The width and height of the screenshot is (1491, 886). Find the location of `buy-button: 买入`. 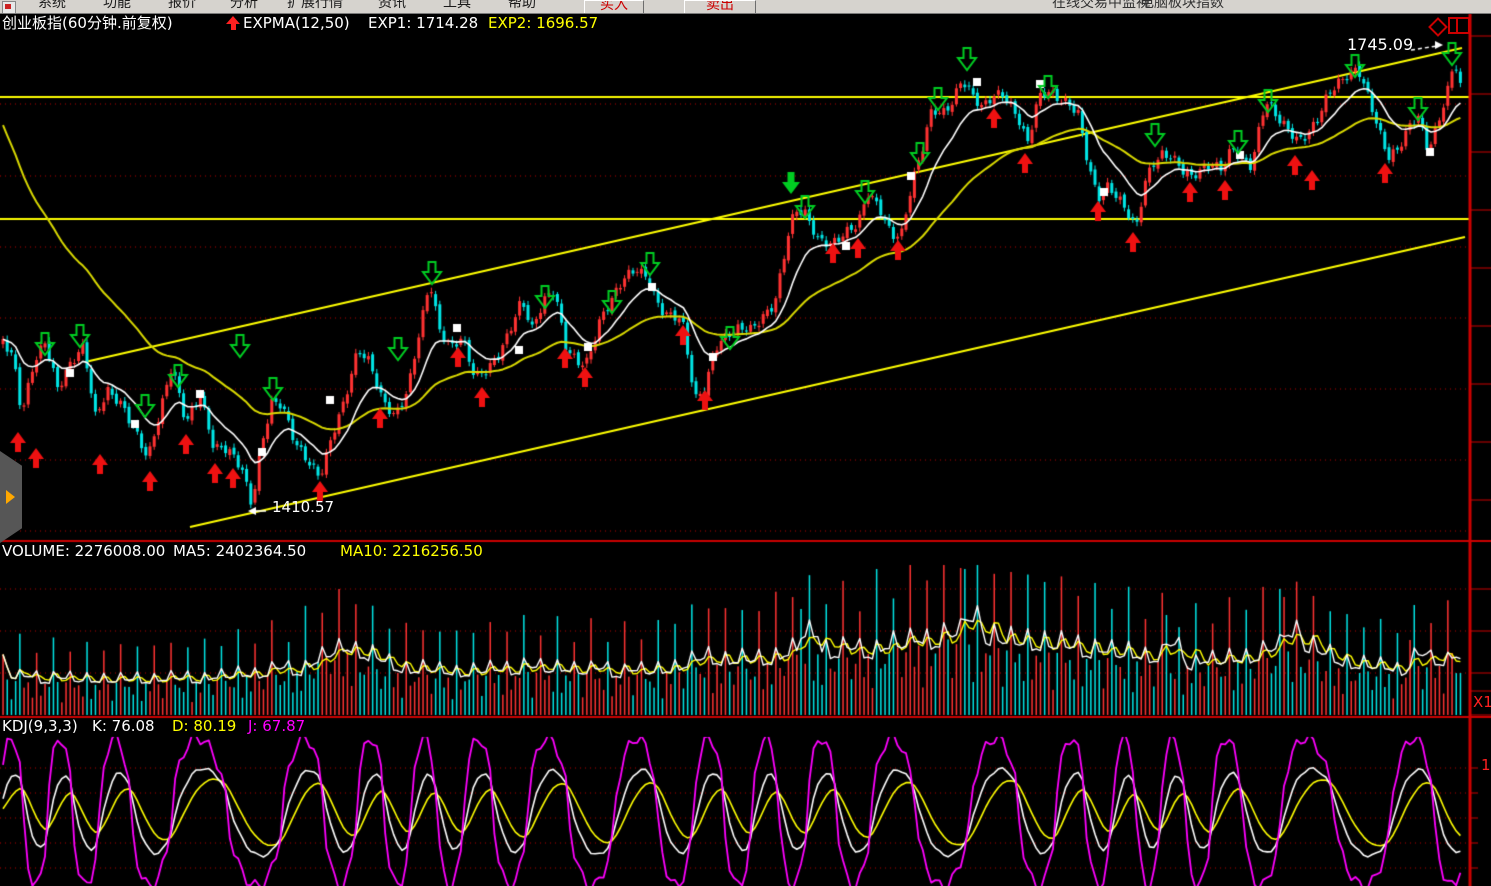

buy-button: 买入 is located at coordinates (614, 6).